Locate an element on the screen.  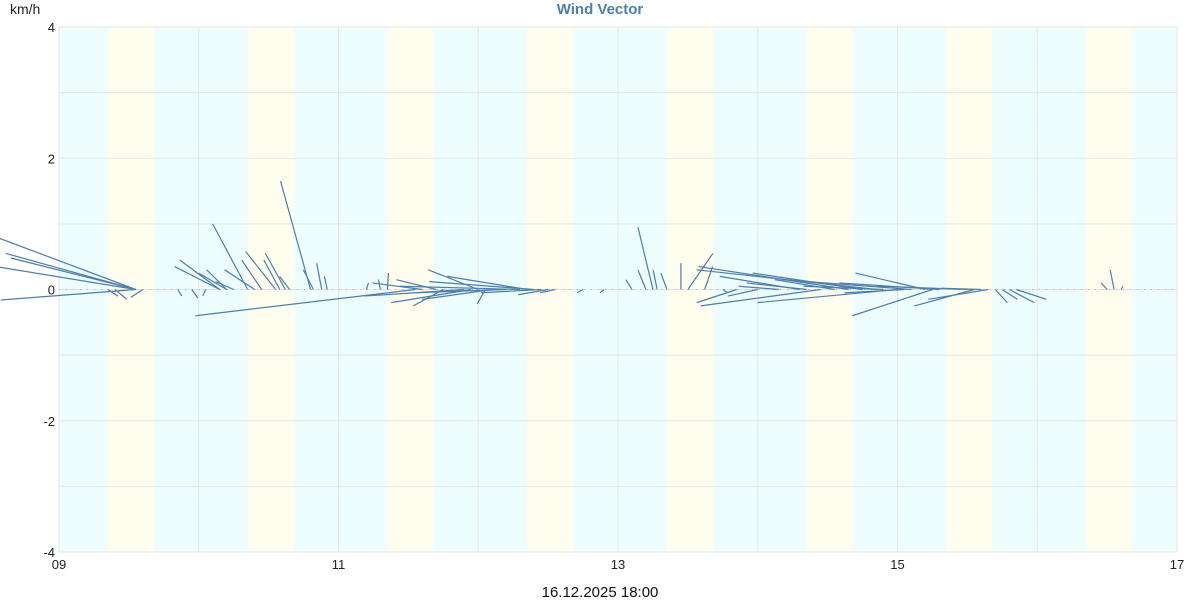
chart-title: Wind Vector is located at coordinates (600, 9).